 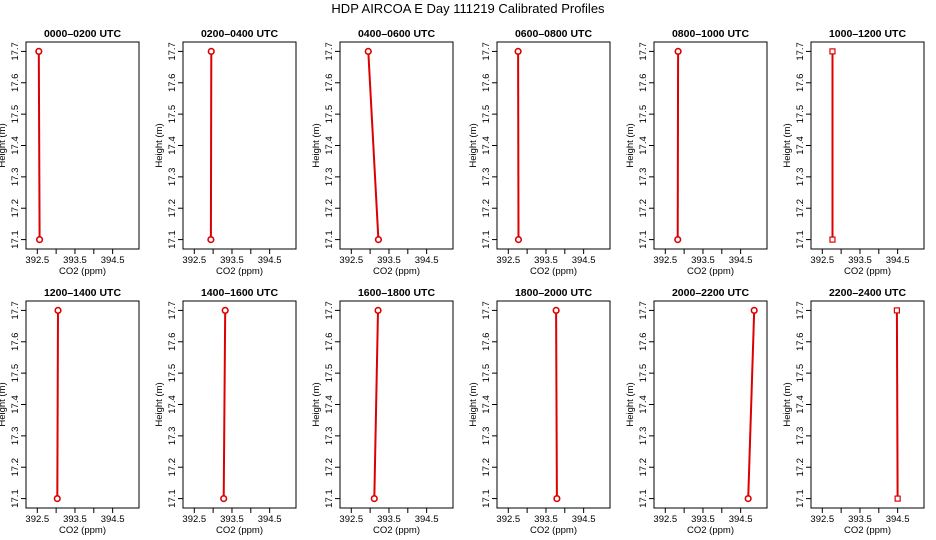 What do you see at coordinates (396, 34) in the screenshot?
I see `panel-title: 0400–0600 UTC` at bounding box center [396, 34].